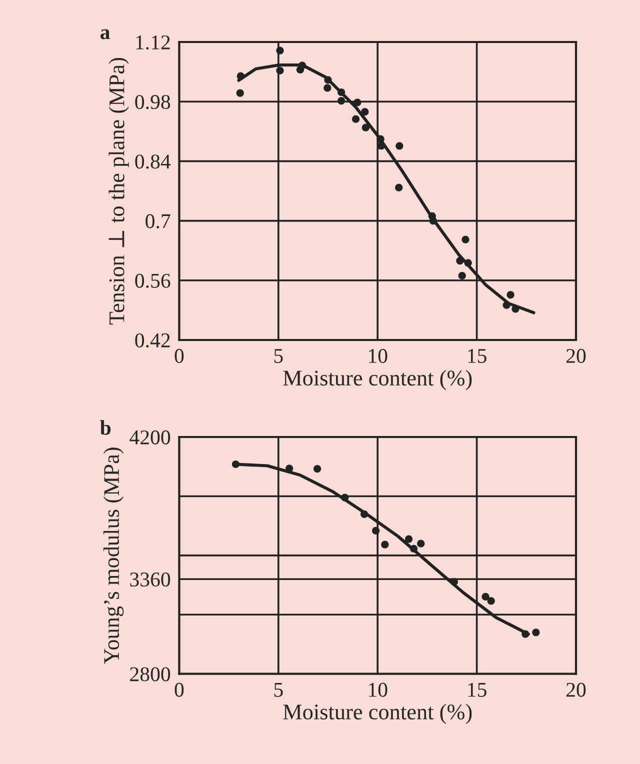 This screenshot has height=764, width=640. Describe the element at coordinates (150, 674) in the screenshot. I see `y-tick-label: 2800` at that location.